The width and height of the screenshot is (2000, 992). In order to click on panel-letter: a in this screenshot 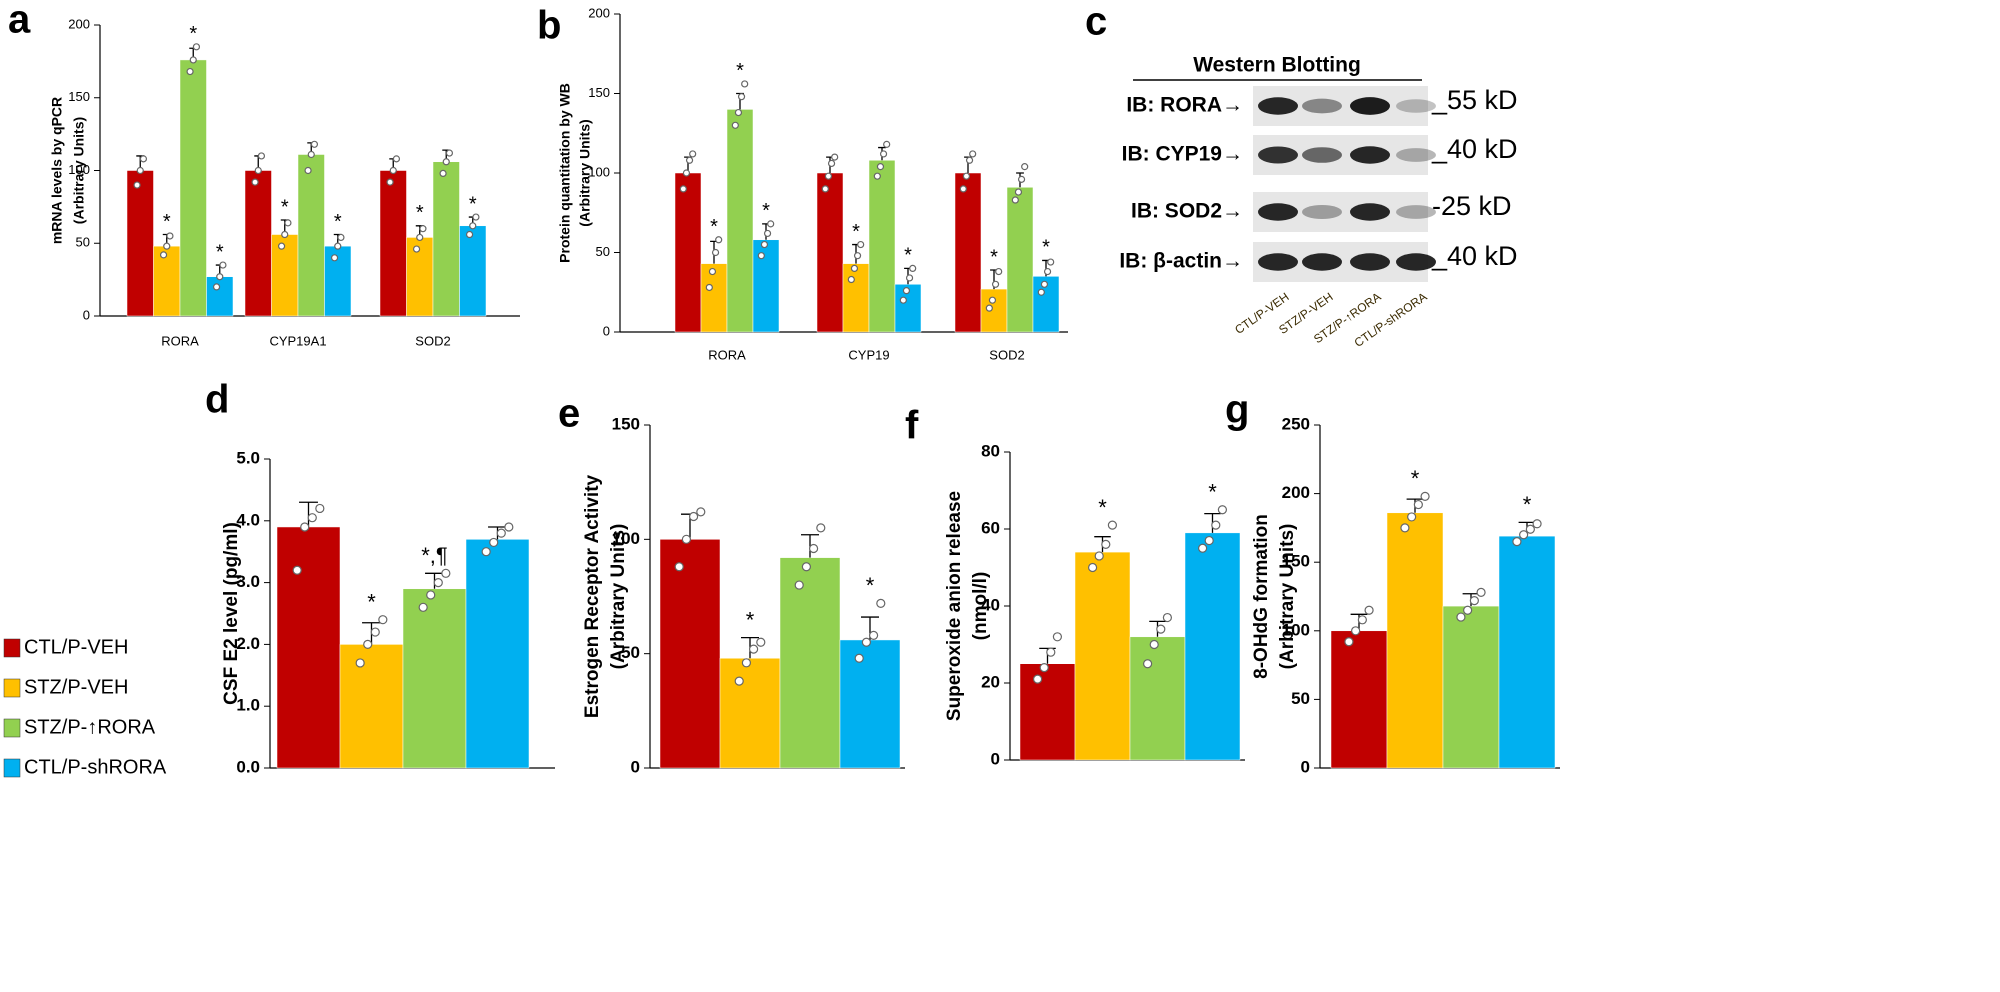, I will do `click(19, 21)`.